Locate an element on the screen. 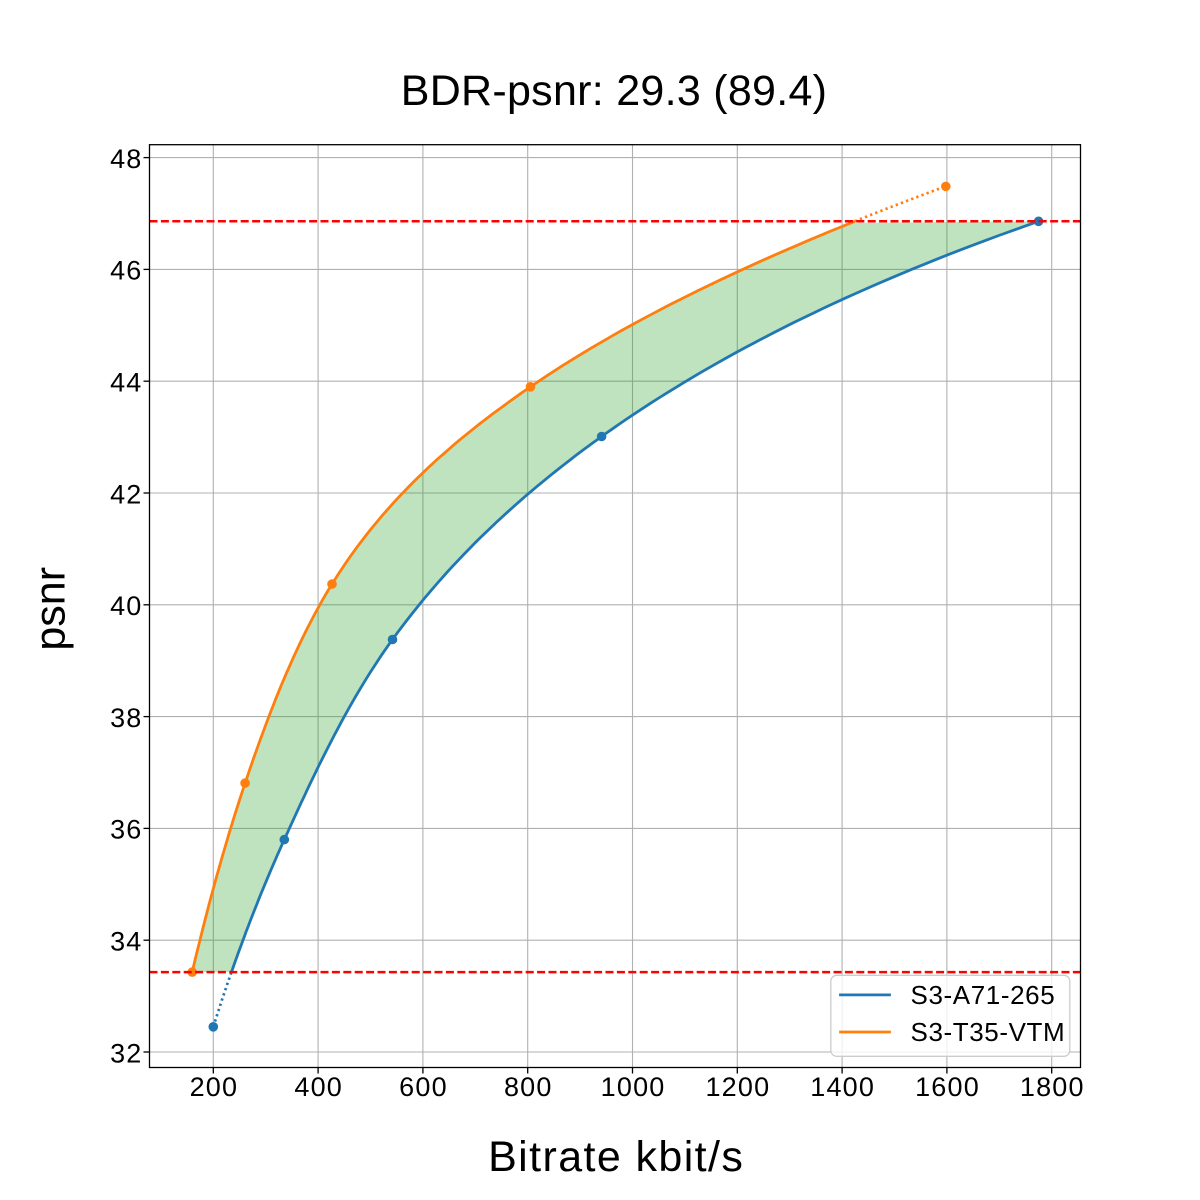 The width and height of the screenshot is (1200, 1200). svg-text: 600 is located at coordinates (423, 1087).